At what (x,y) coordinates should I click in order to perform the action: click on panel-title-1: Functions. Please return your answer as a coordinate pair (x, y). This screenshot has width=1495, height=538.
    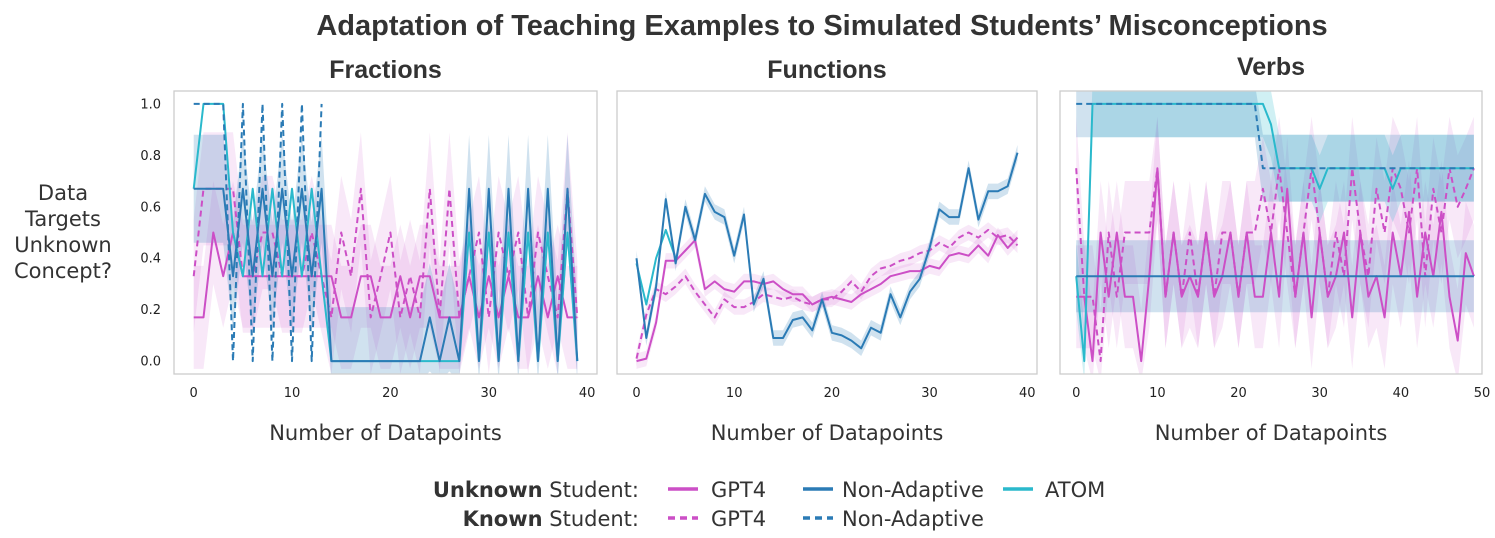
    Looking at the image, I should click on (826, 70).